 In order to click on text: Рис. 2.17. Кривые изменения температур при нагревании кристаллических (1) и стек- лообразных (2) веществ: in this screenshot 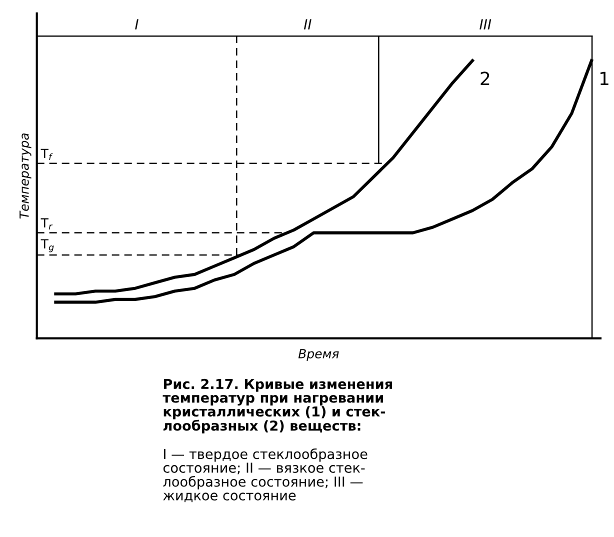, I will do `click(277, 406)`.